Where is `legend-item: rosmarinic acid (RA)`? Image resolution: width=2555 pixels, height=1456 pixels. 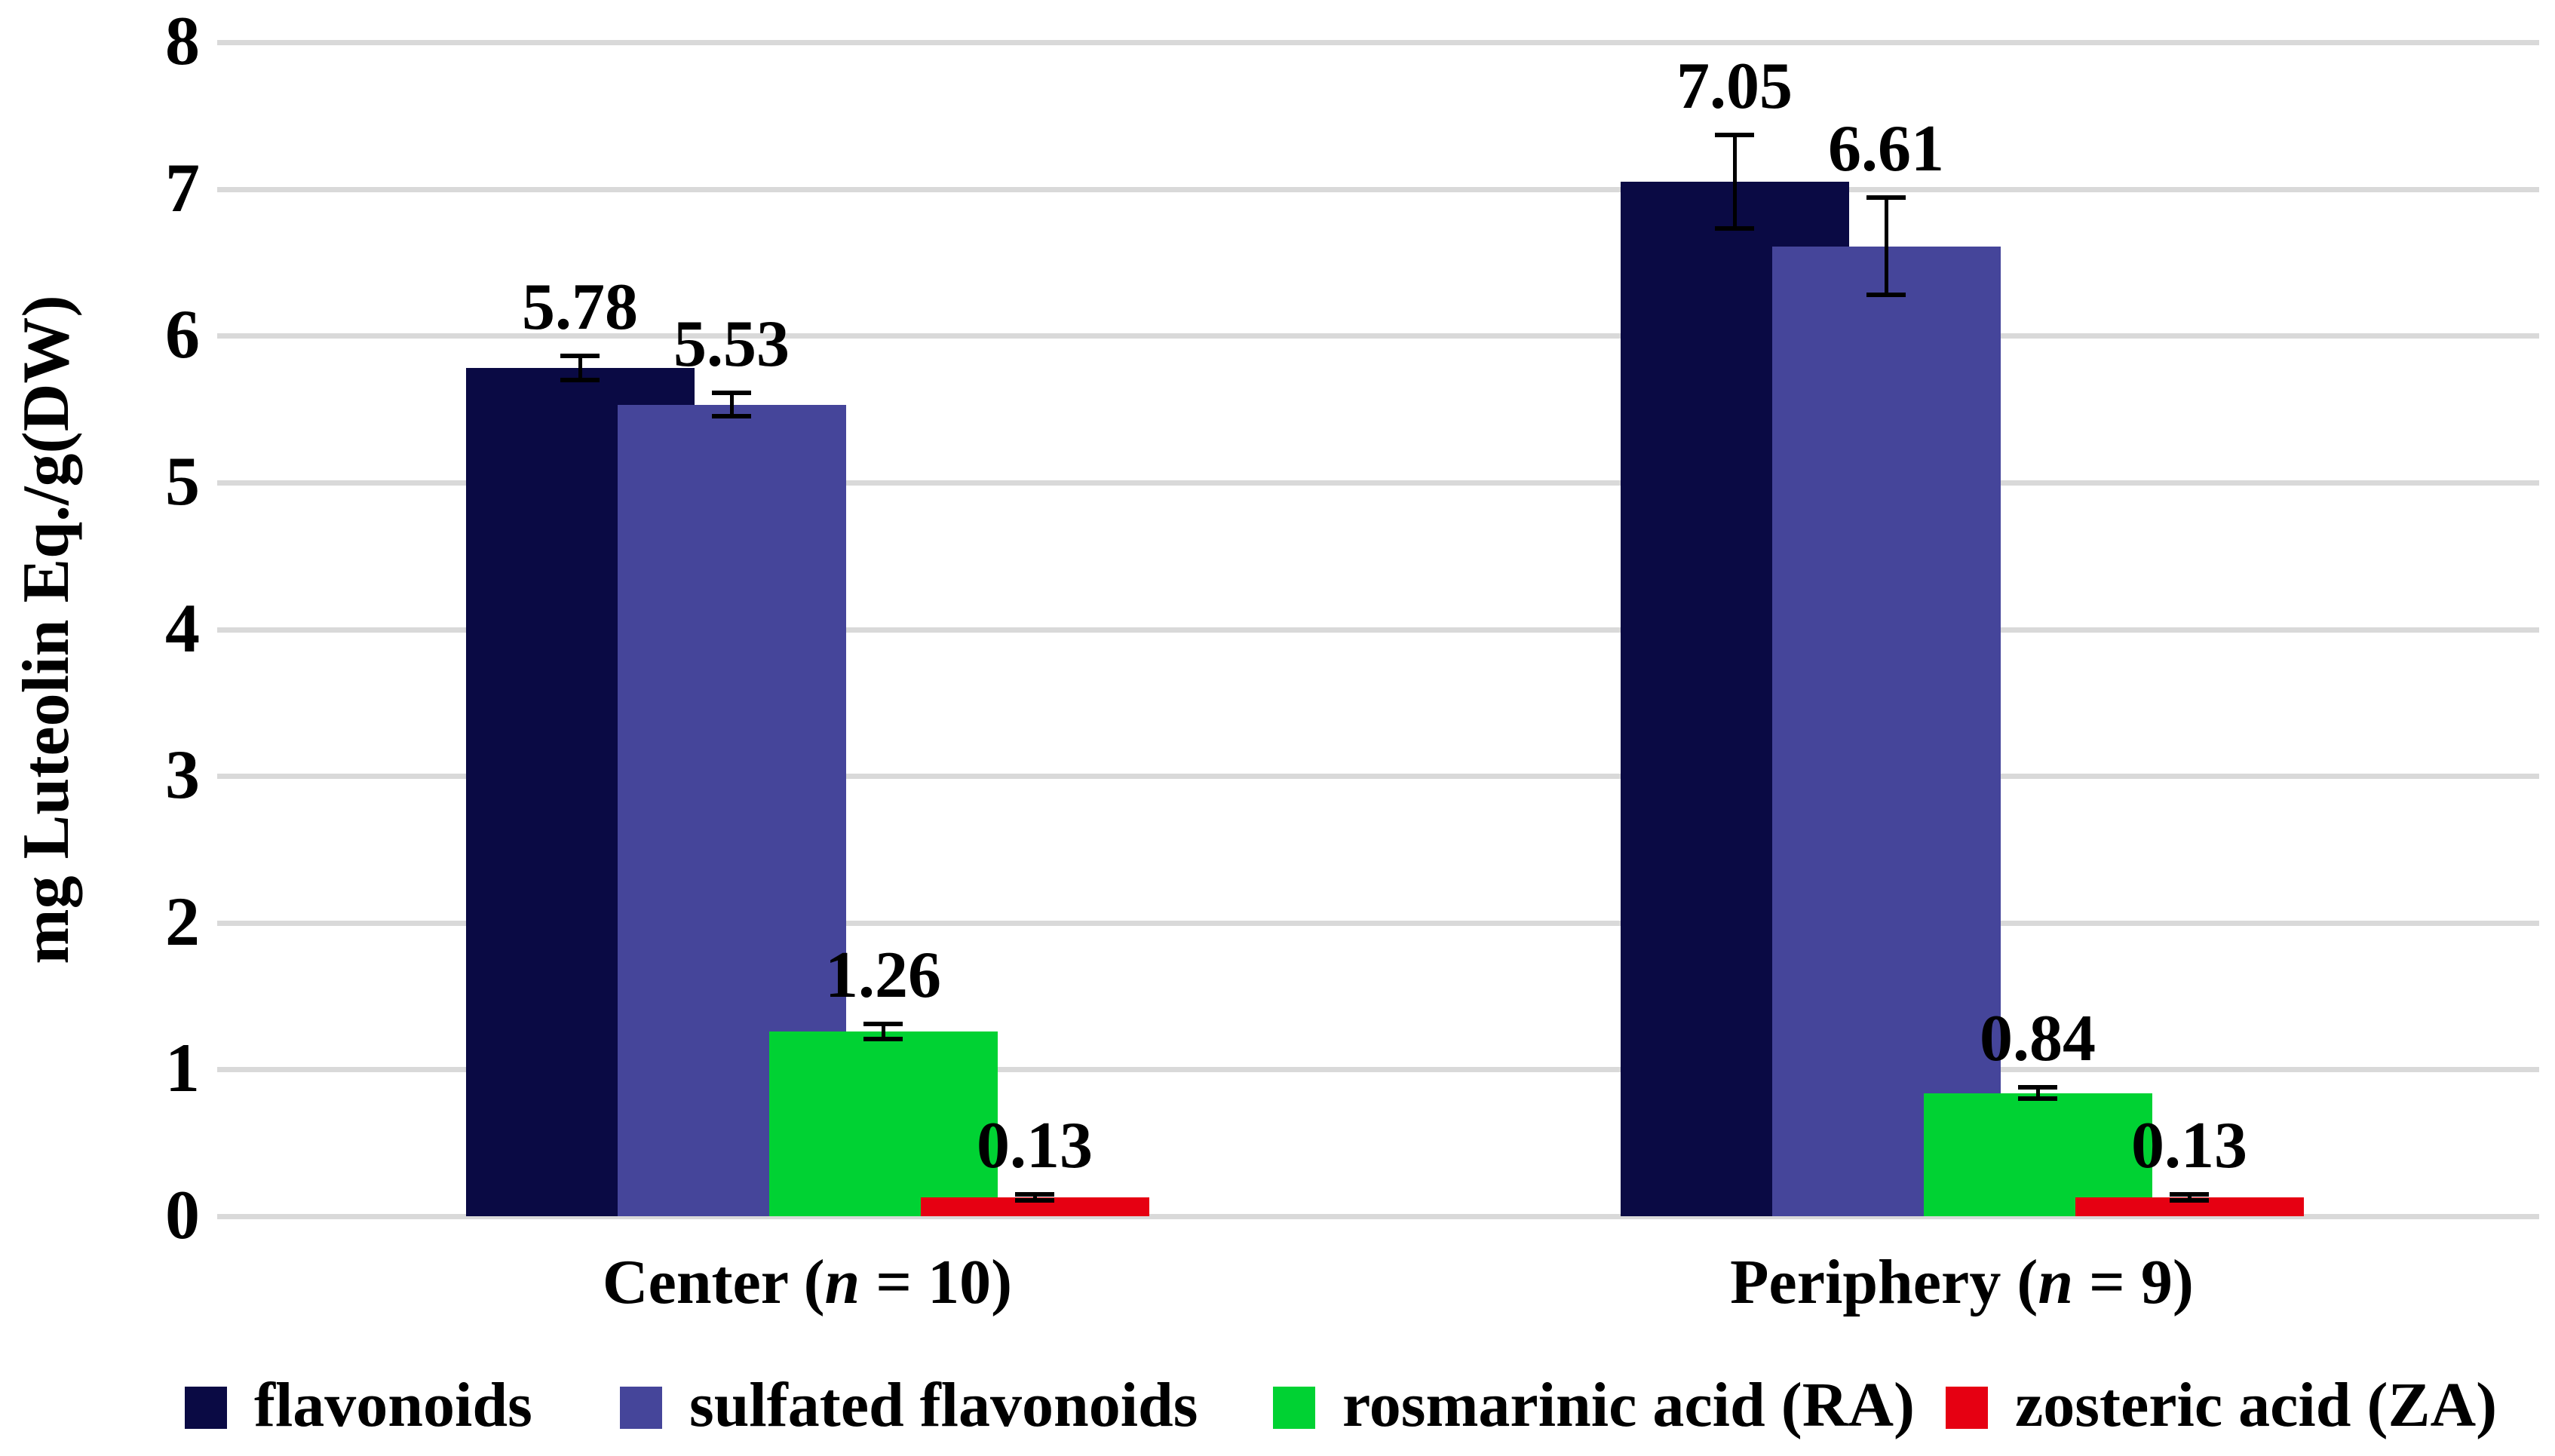 legend-item: rosmarinic acid (RA) is located at coordinates (1594, 1405).